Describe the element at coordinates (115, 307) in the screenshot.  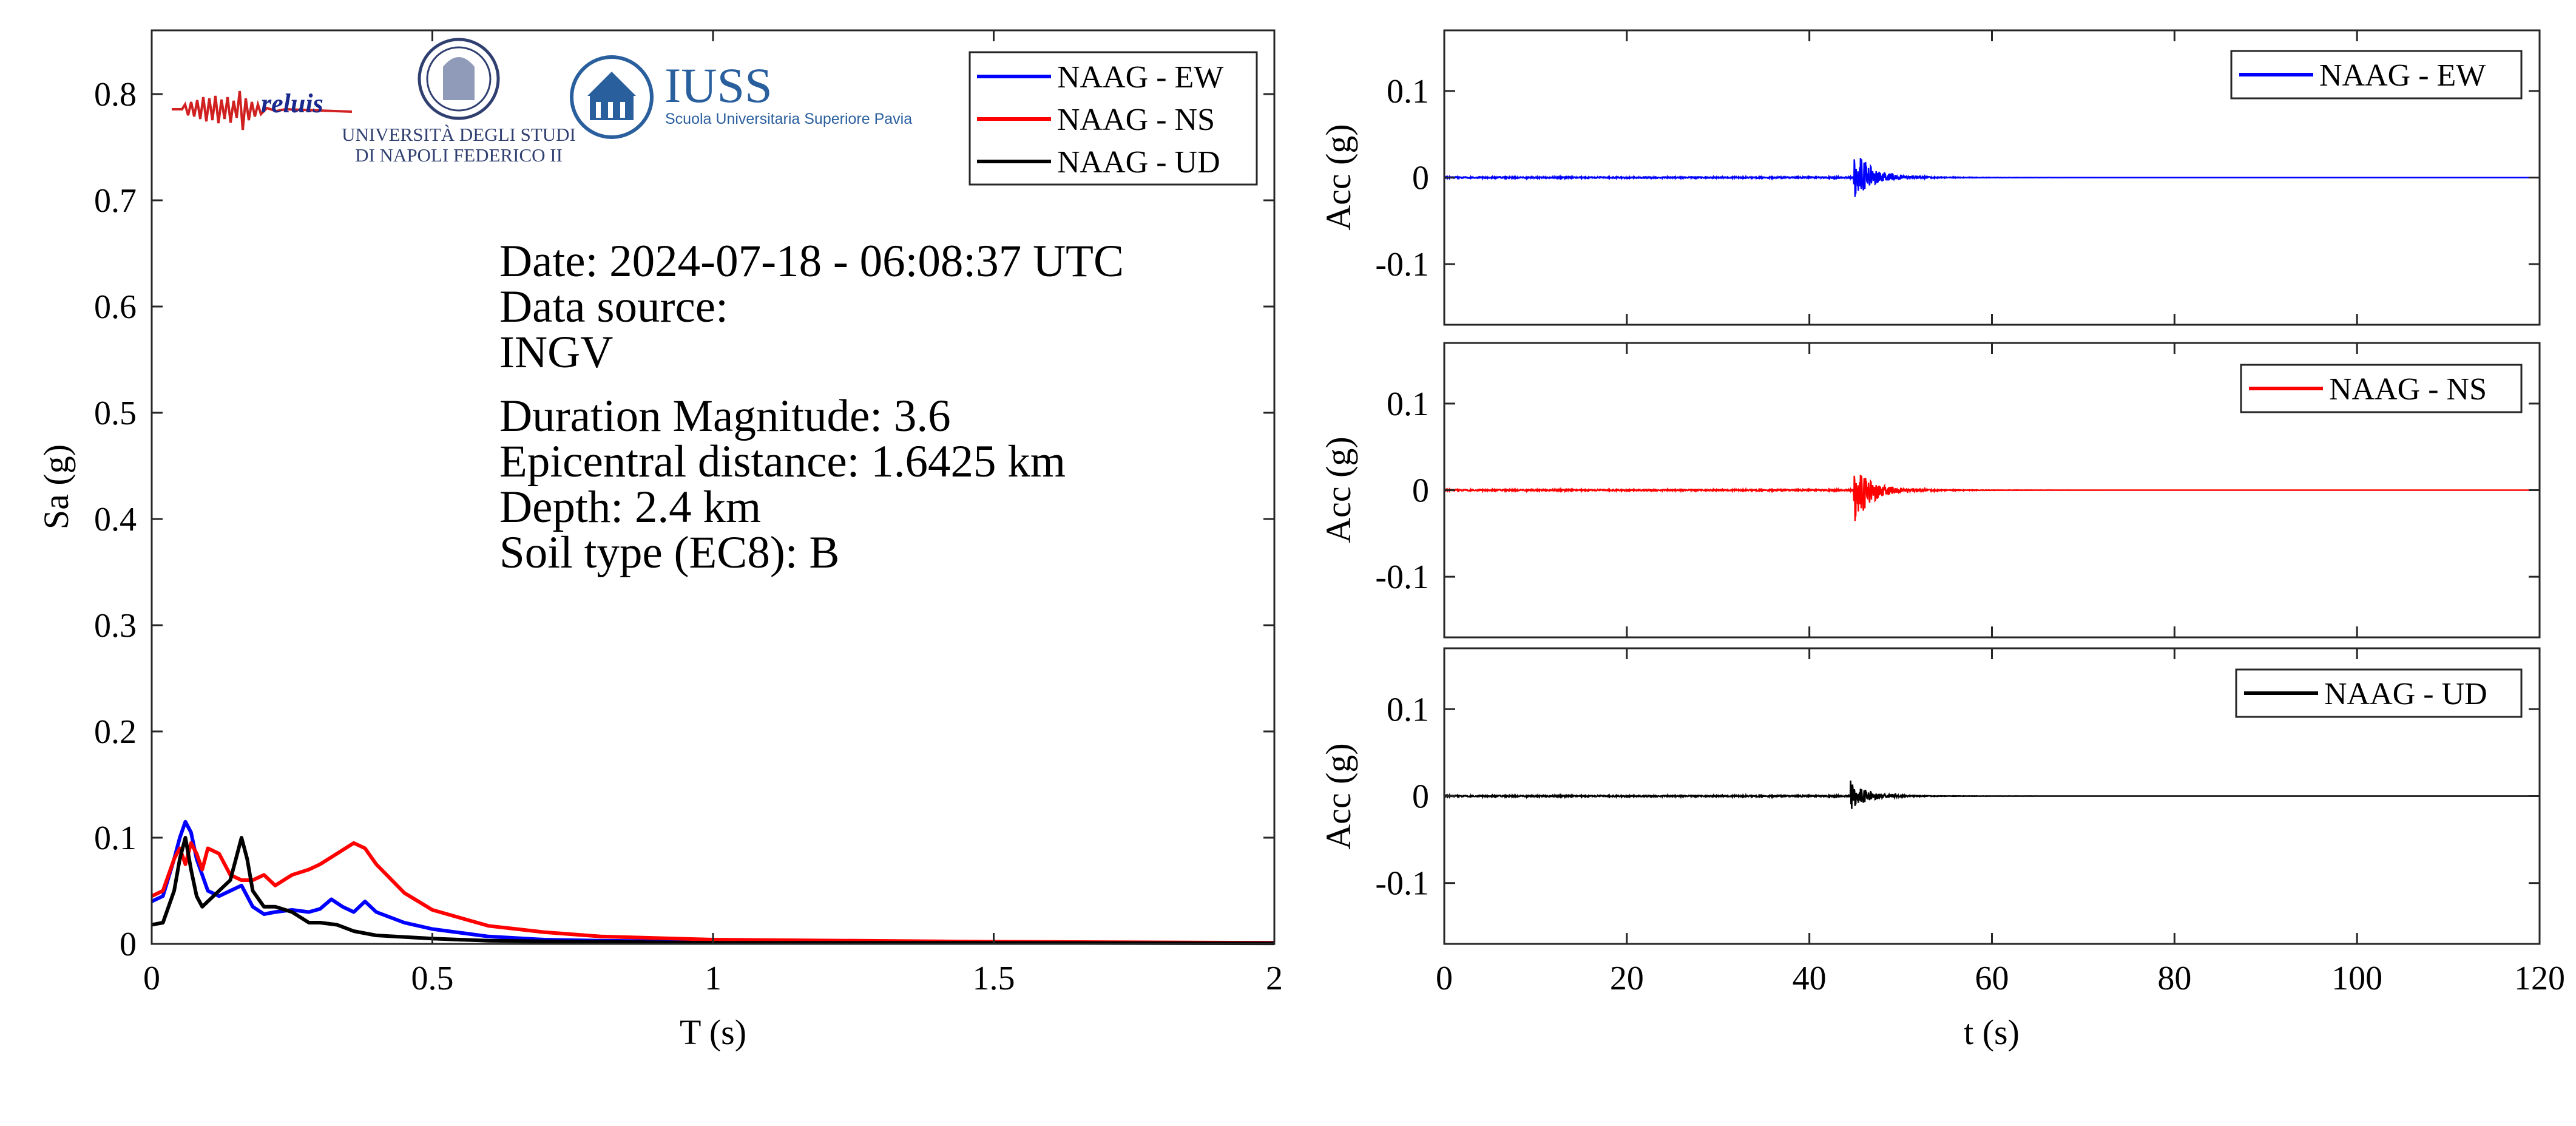
I see `spectrum-y-tick-label: 0.6` at that location.